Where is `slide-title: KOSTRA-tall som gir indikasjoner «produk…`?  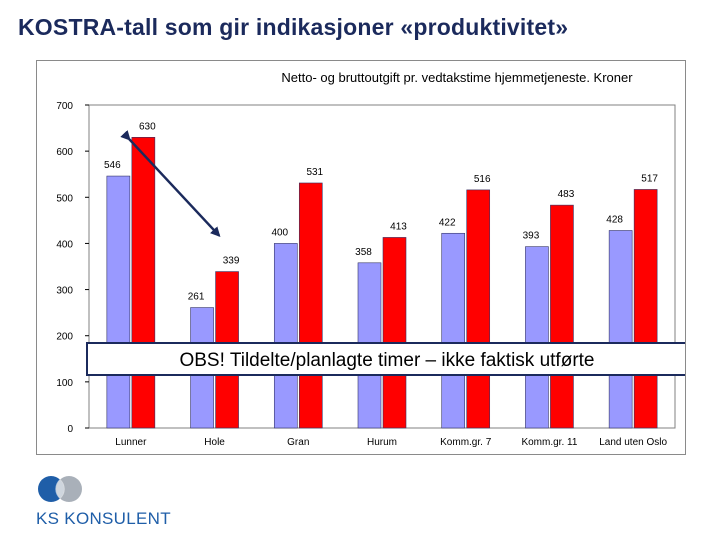
slide-title: KOSTRA-tall som gir indikasjoner «produk… is located at coordinates (293, 27).